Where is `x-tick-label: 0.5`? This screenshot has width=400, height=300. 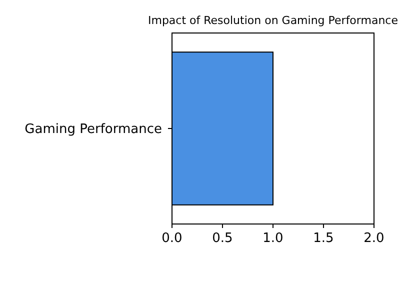 x-tick-label: 0.5 is located at coordinates (222, 238).